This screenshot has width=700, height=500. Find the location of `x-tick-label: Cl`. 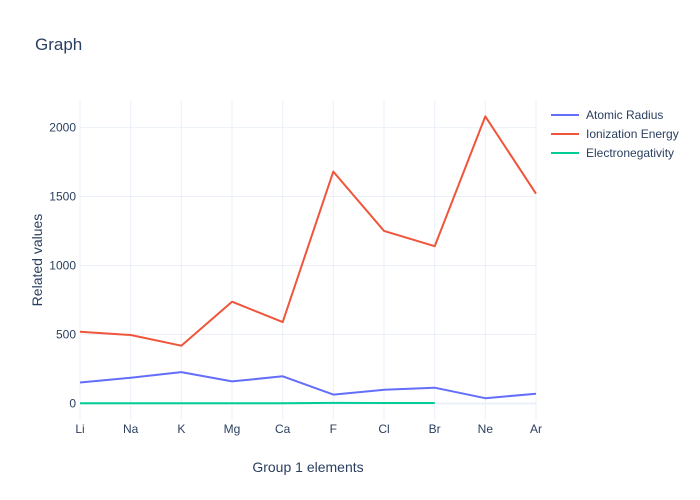

x-tick-label: Cl is located at coordinates (383, 429).